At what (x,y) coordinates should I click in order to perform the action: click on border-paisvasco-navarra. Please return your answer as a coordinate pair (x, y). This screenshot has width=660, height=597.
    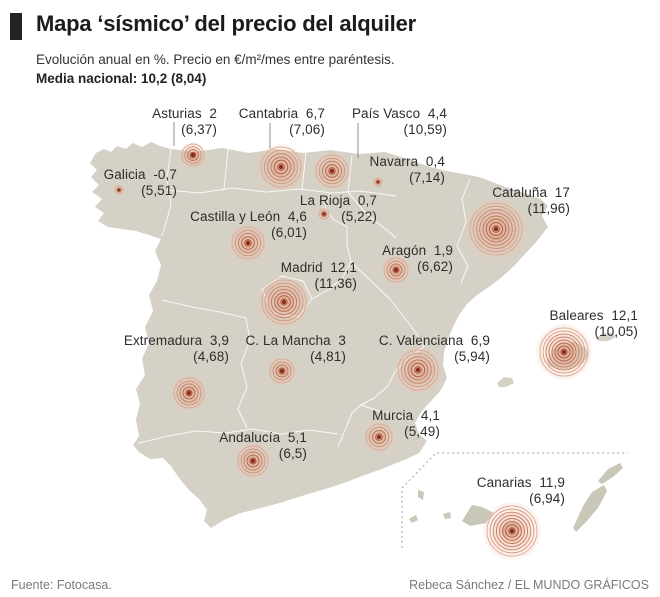
    Looking at the image, I should click on (350, 173).